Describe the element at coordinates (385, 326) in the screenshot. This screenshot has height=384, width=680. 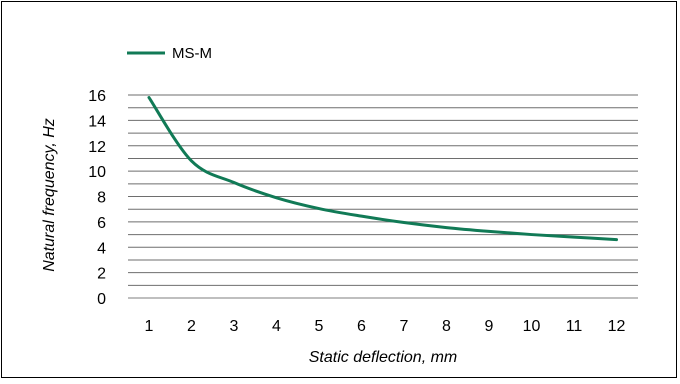
I see `x-tick-labels: 1 2 3 4 5 6 7 8 9 10 11 12` at that location.